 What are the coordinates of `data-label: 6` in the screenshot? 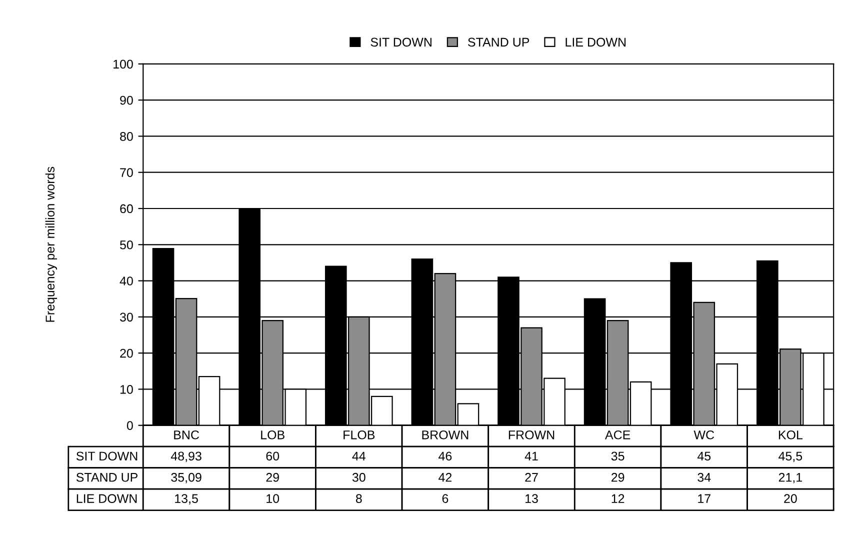 It's located at (445, 499).